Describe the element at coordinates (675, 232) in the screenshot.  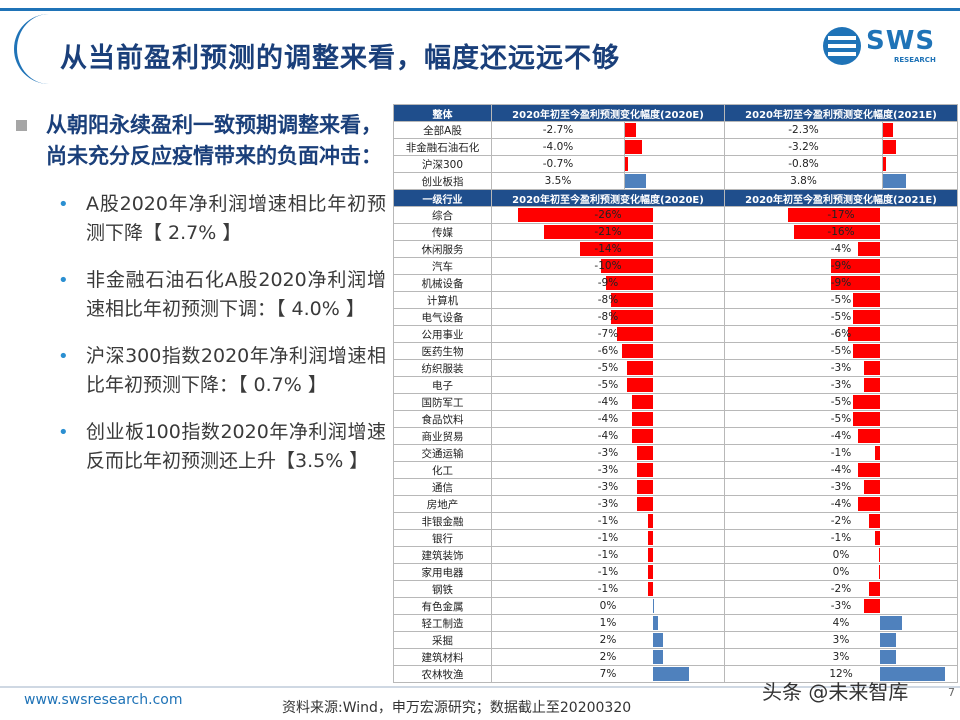
I see `table-row: 传媒 -21% -16%` at that location.